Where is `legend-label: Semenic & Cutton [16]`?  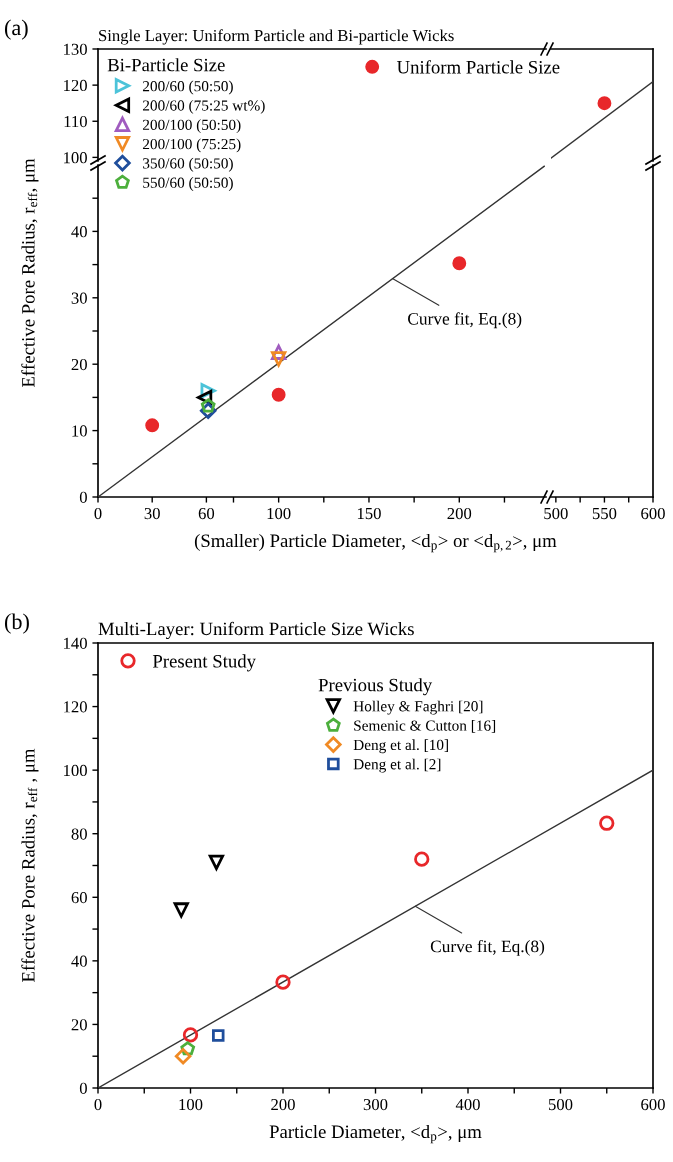
legend-label: Semenic & Cutton [16] is located at coordinates (425, 726).